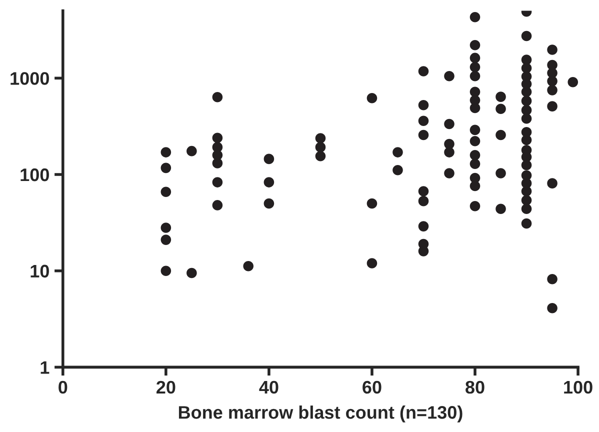 This screenshot has width=599, height=432. Describe the element at coordinates (578, 387) in the screenshot. I see `x-tick-label: 100` at that location.